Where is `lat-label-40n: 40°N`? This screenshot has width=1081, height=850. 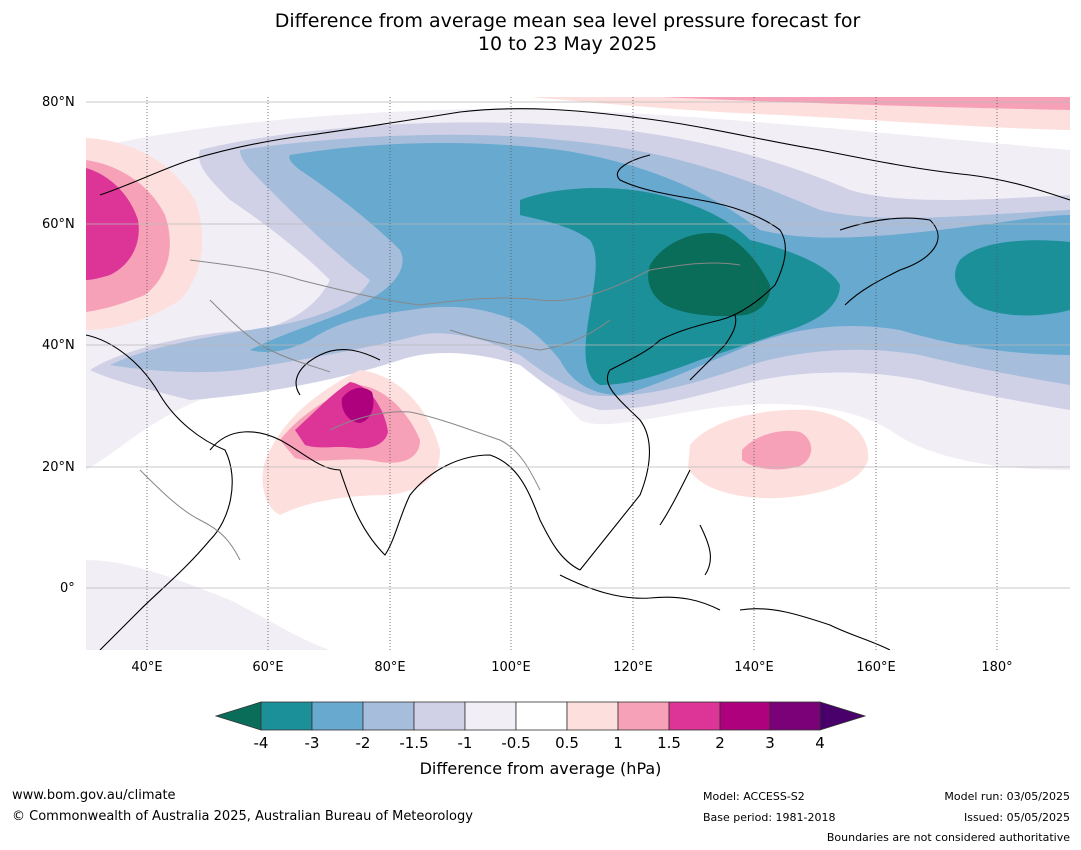
lat-label-40n: 40°N is located at coordinates (58, 345).